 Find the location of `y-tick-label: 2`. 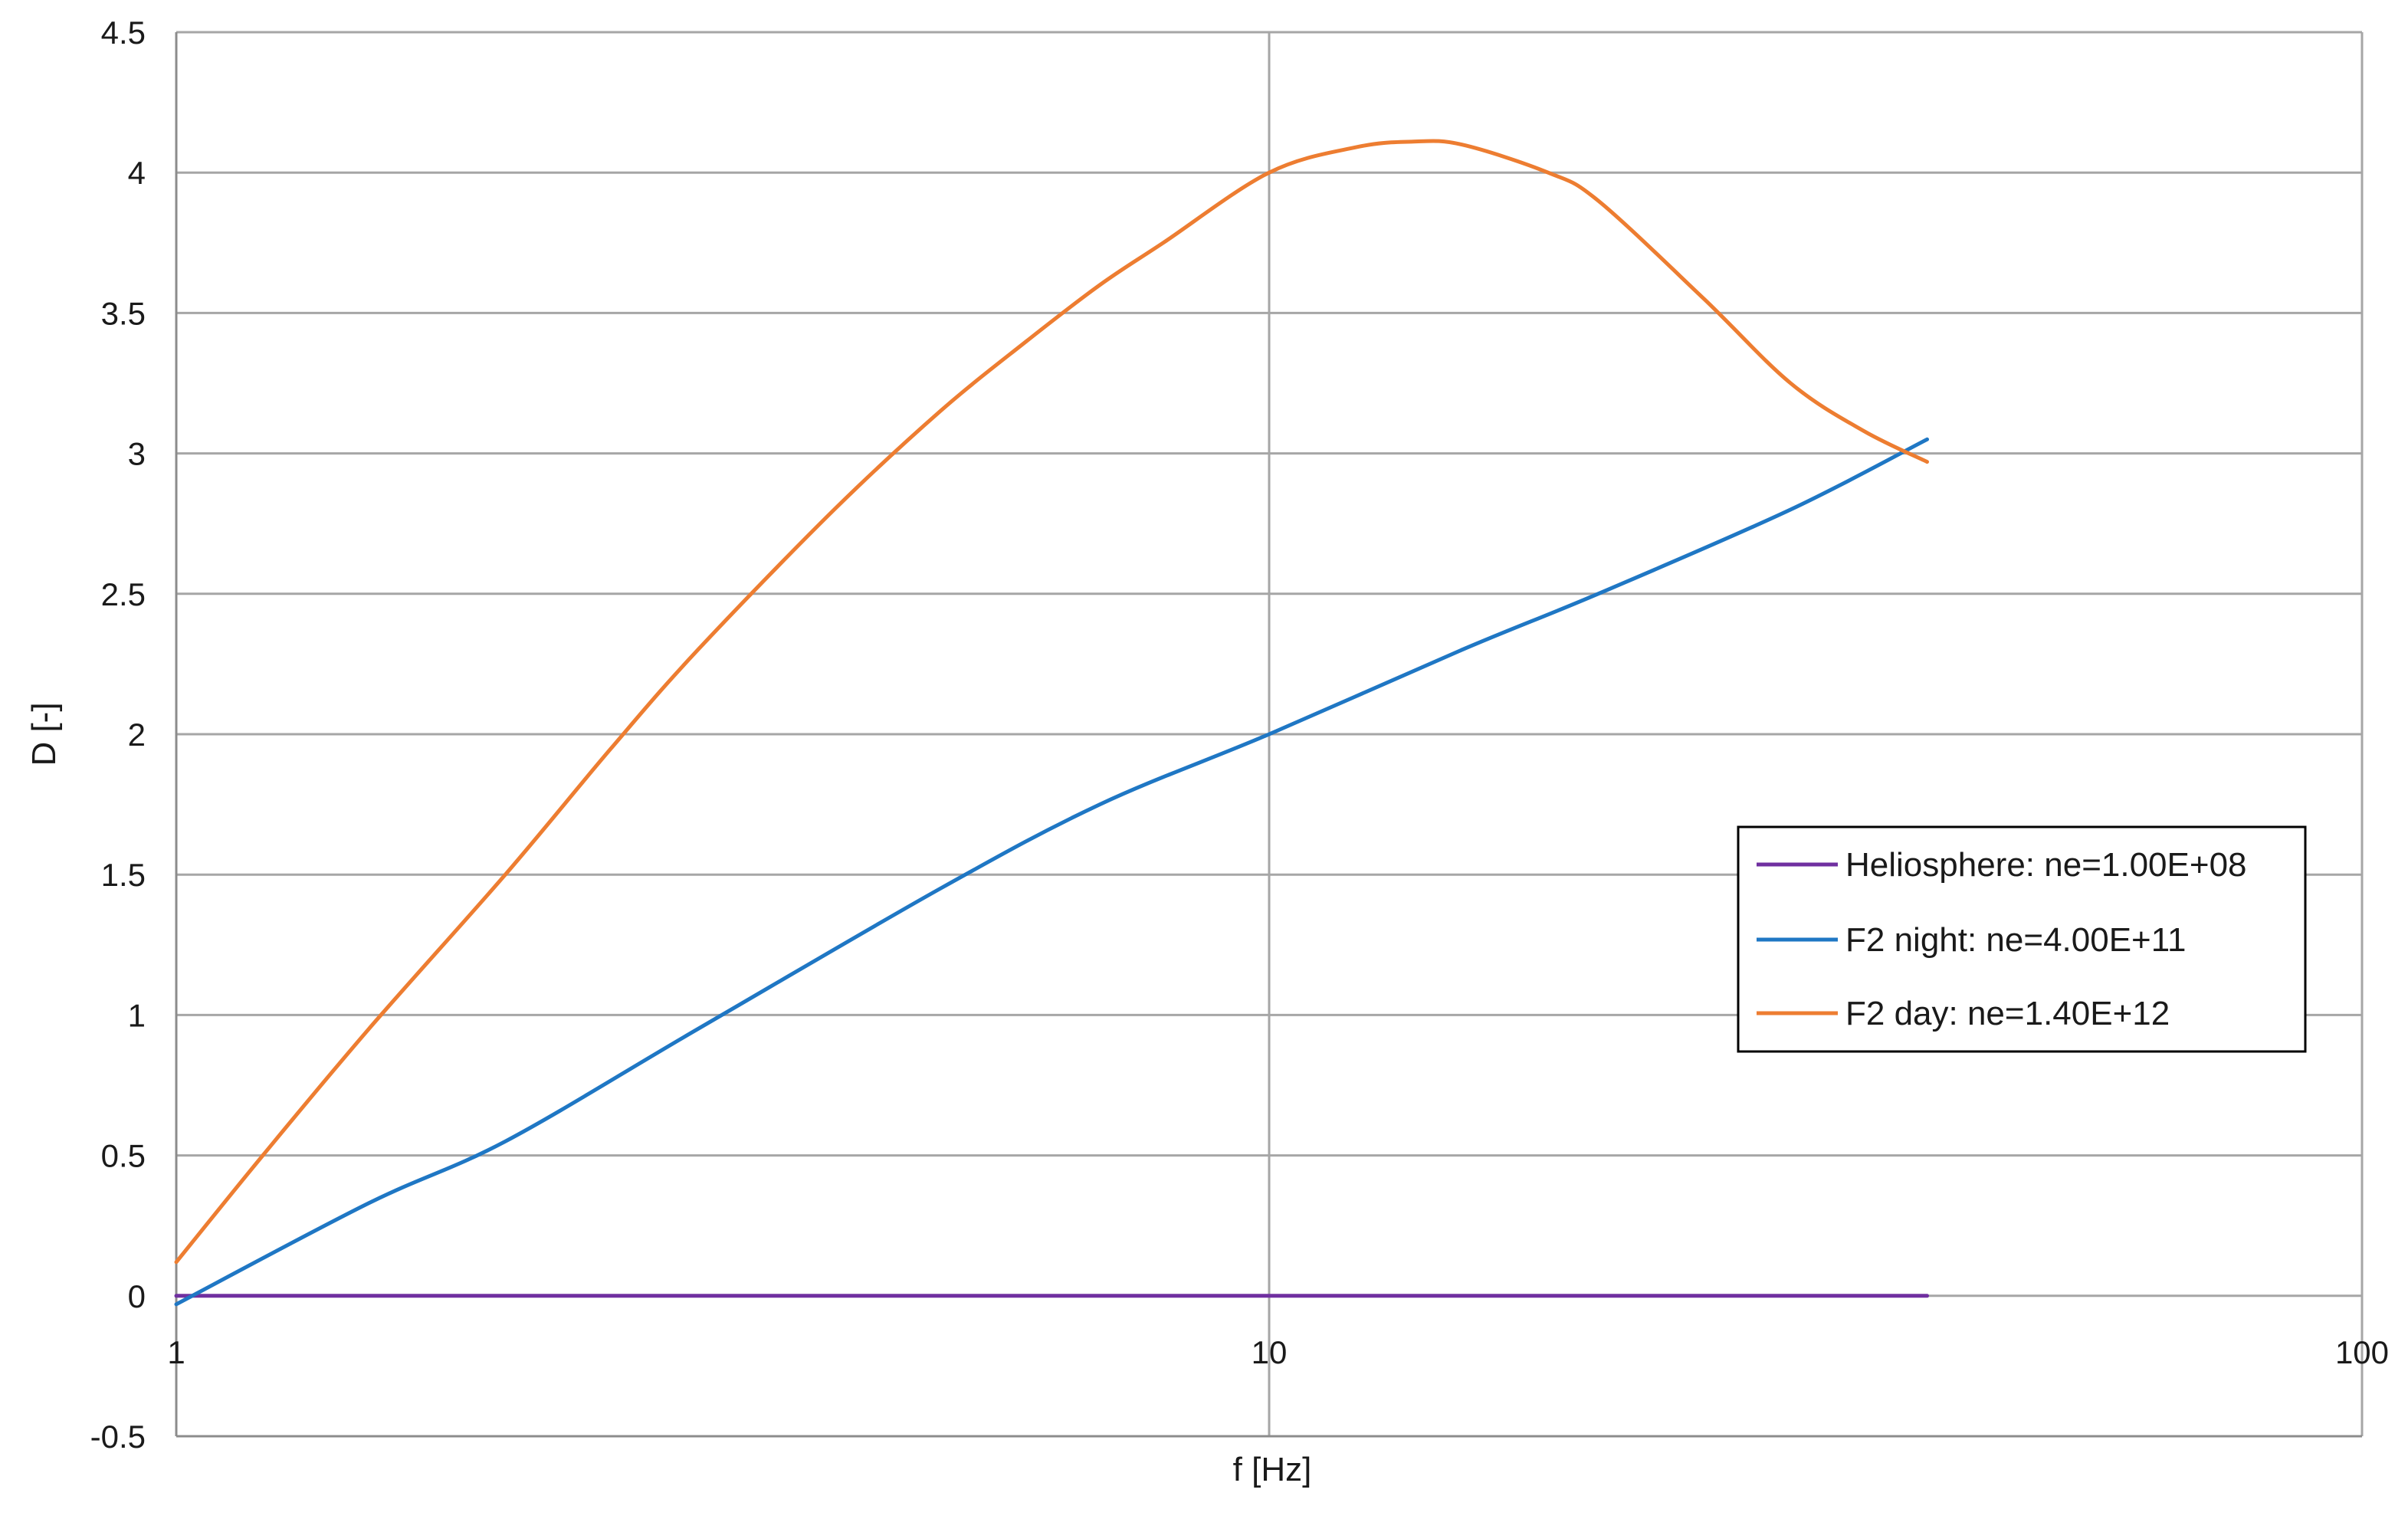

y-tick-label: 2 is located at coordinates (137, 735).